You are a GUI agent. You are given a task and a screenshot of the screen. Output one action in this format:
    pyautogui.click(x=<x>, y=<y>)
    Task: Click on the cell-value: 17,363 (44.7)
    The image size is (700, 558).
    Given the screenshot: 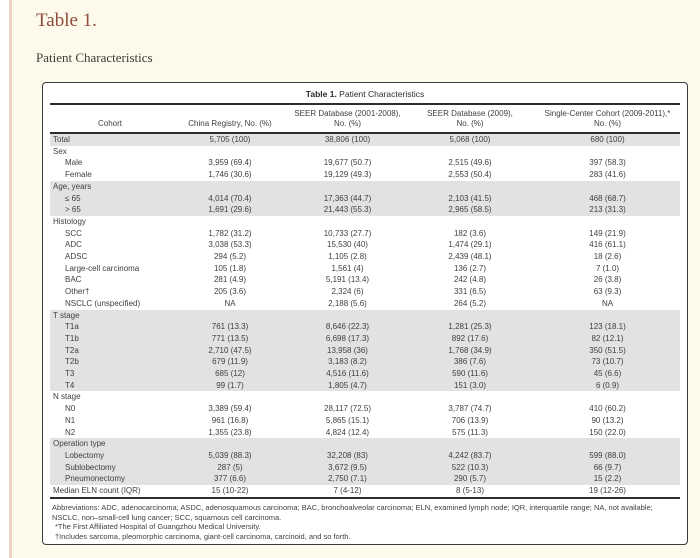 What is the action you would take?
    pyautogui.click(x=347, y=198)
    